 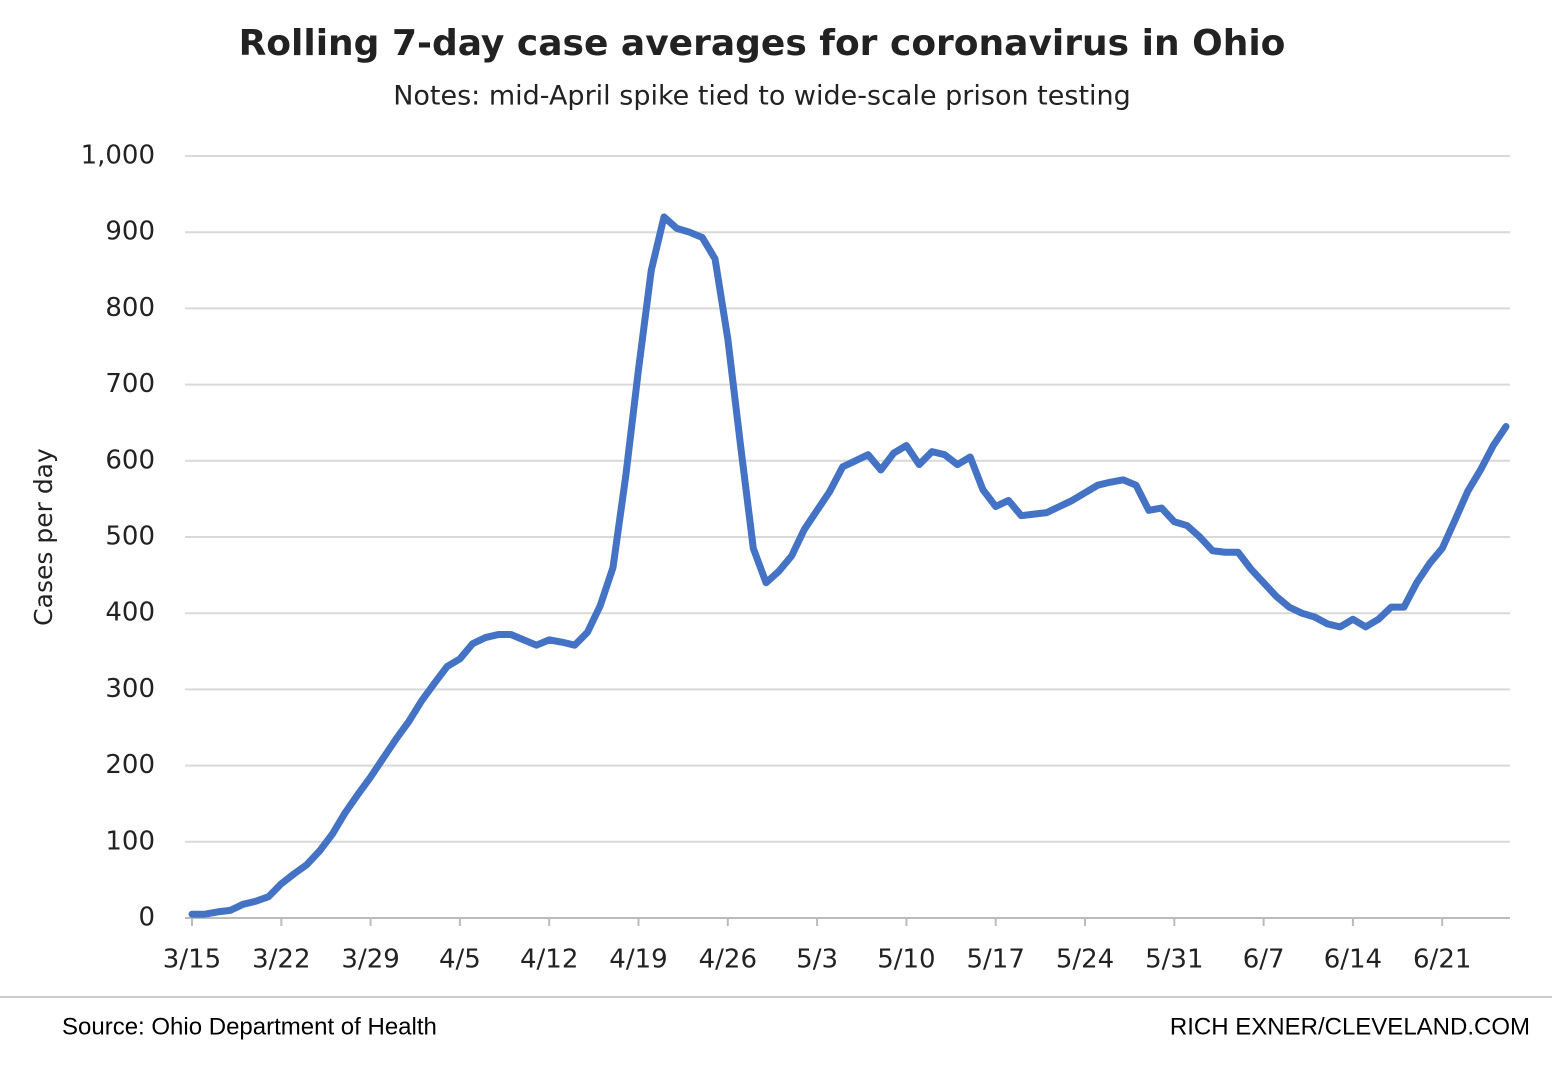 What do you see at coordinates (130, 460) in the screenshot?
I see `y-tick-label: 600` at bounding box center [130, 460].